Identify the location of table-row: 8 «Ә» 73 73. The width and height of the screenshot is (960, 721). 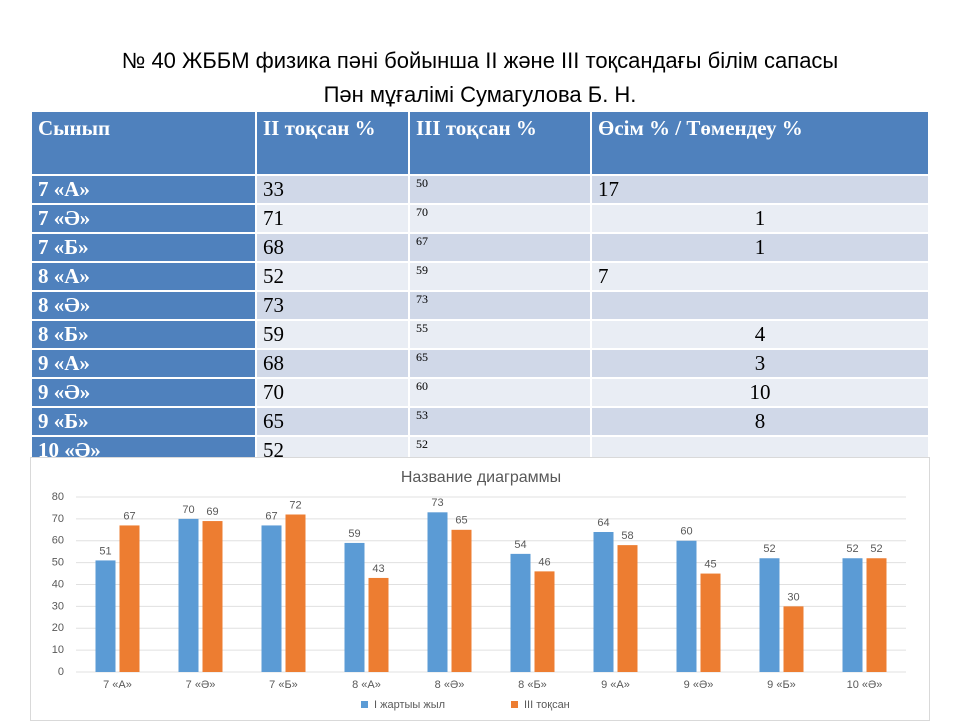
(480, 305).